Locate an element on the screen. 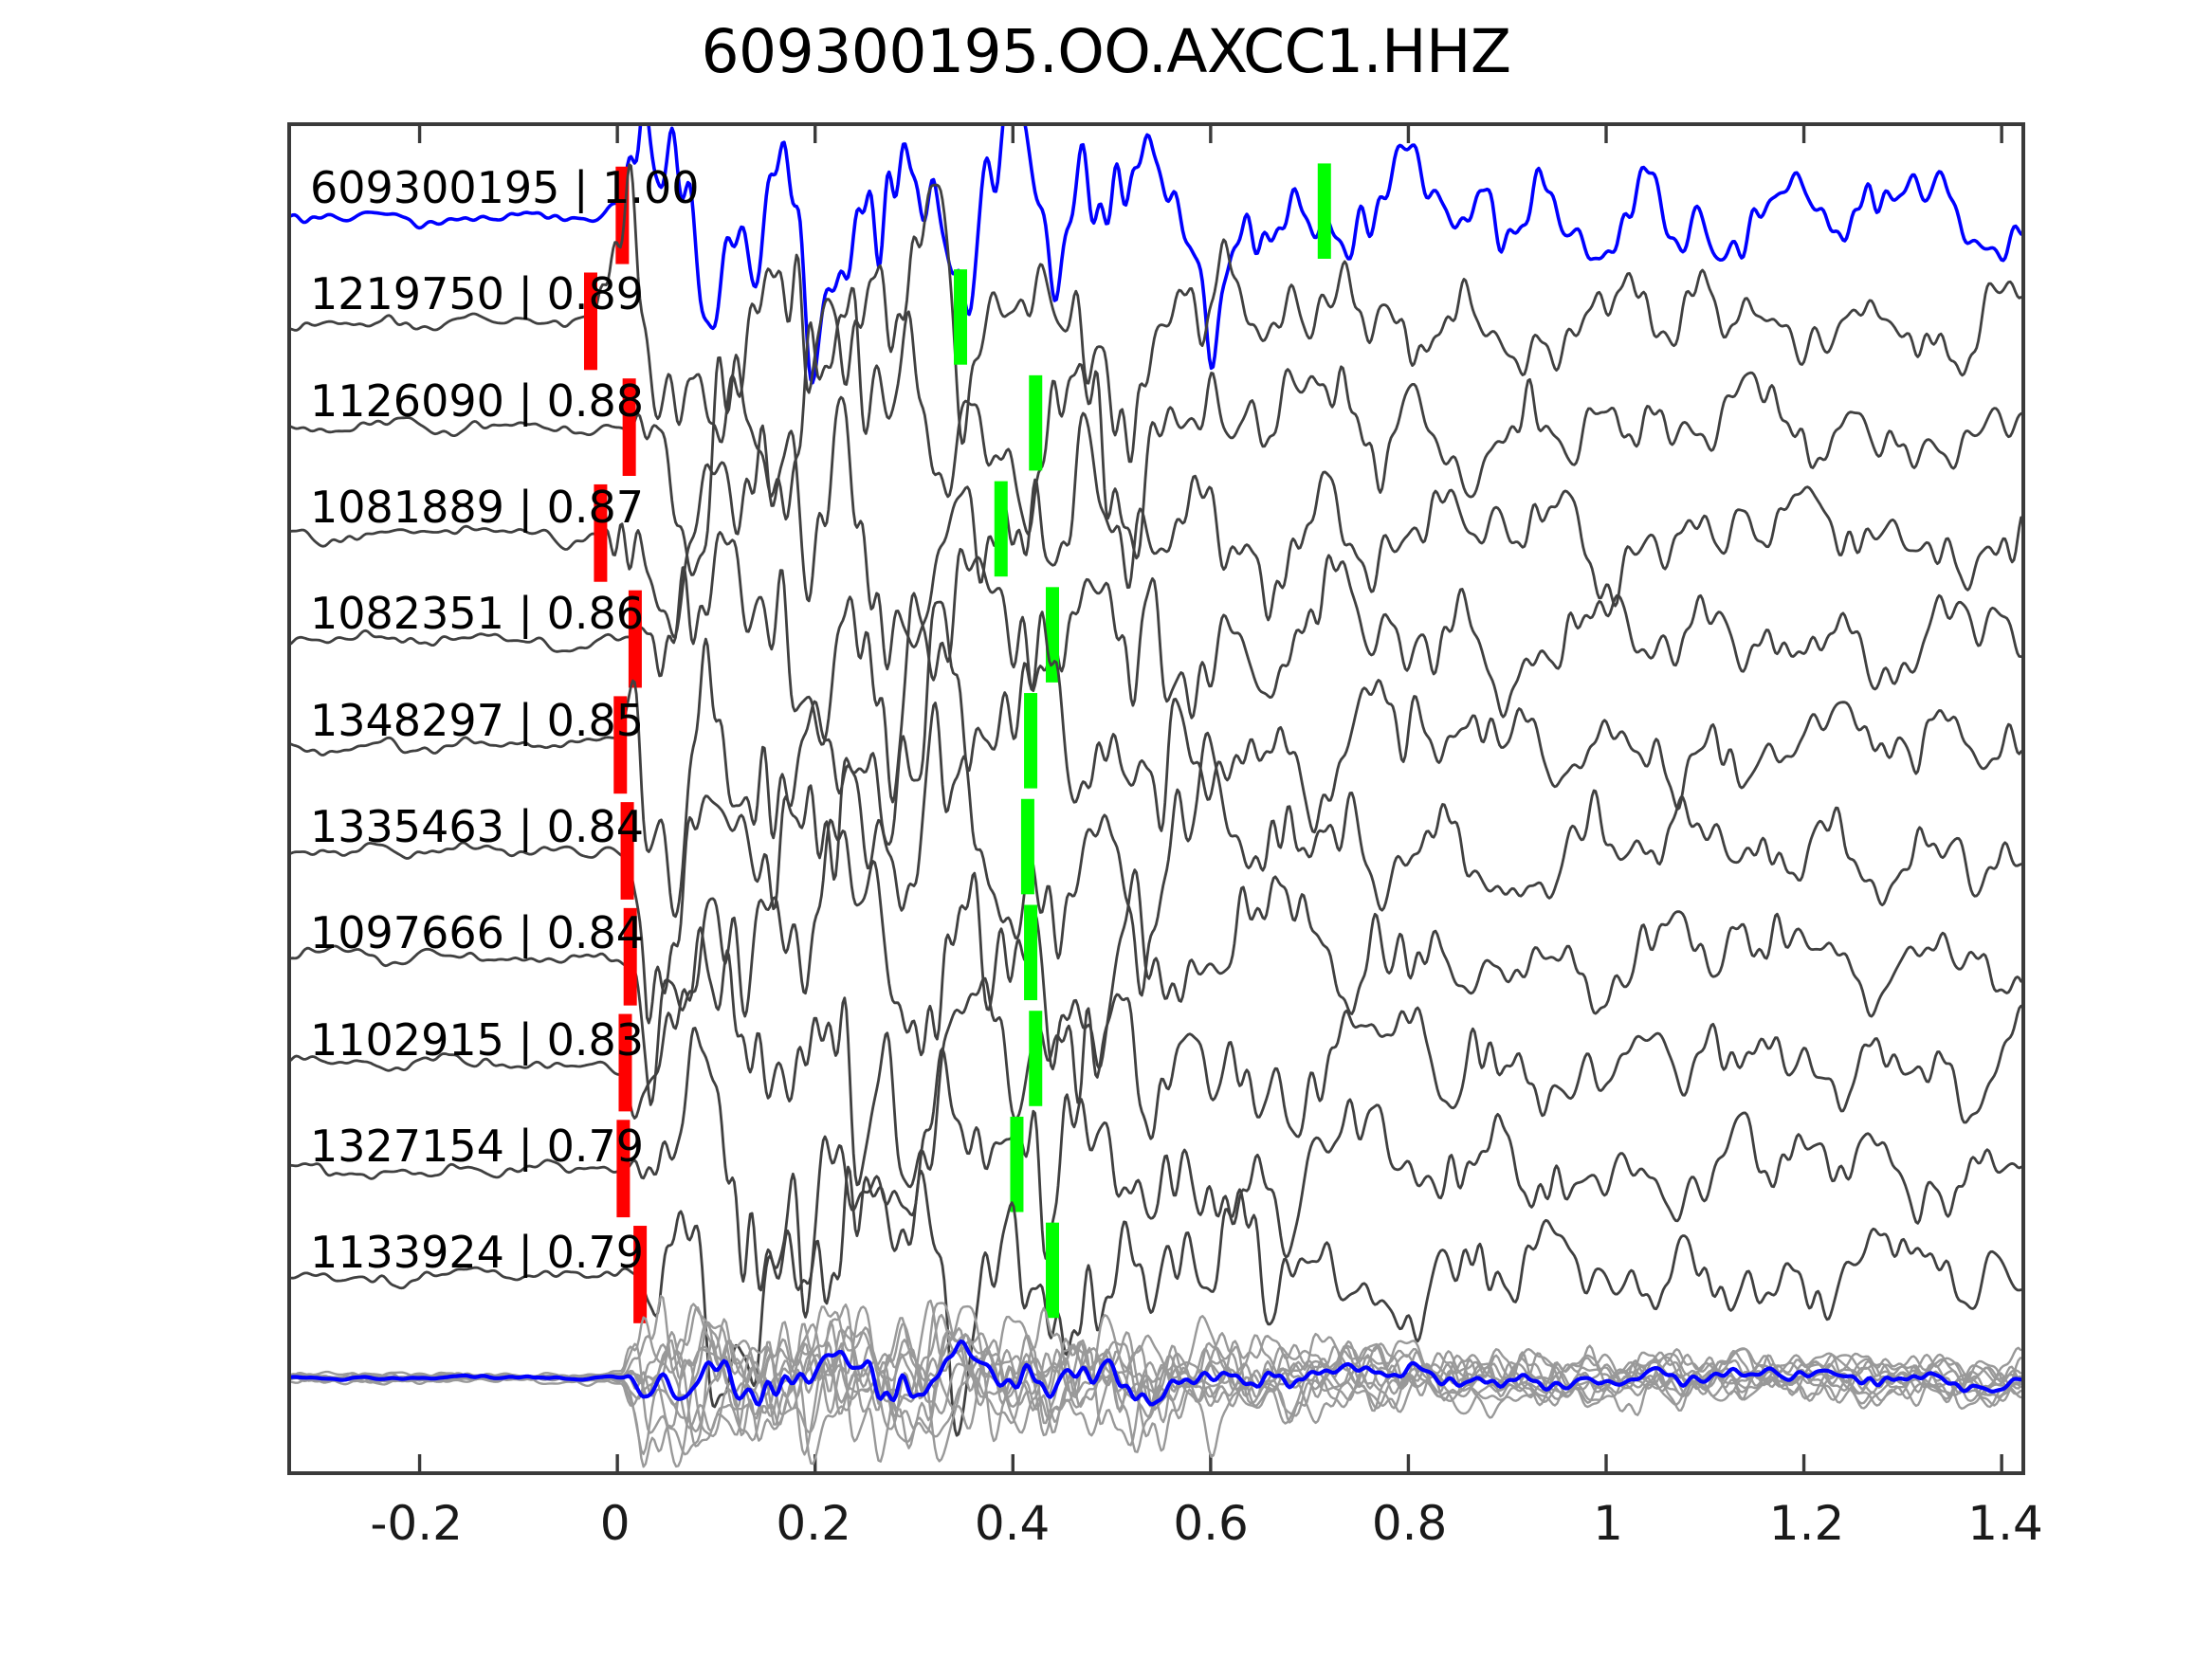  x-tick-0: 0 is located at coordinates (615, 1523).